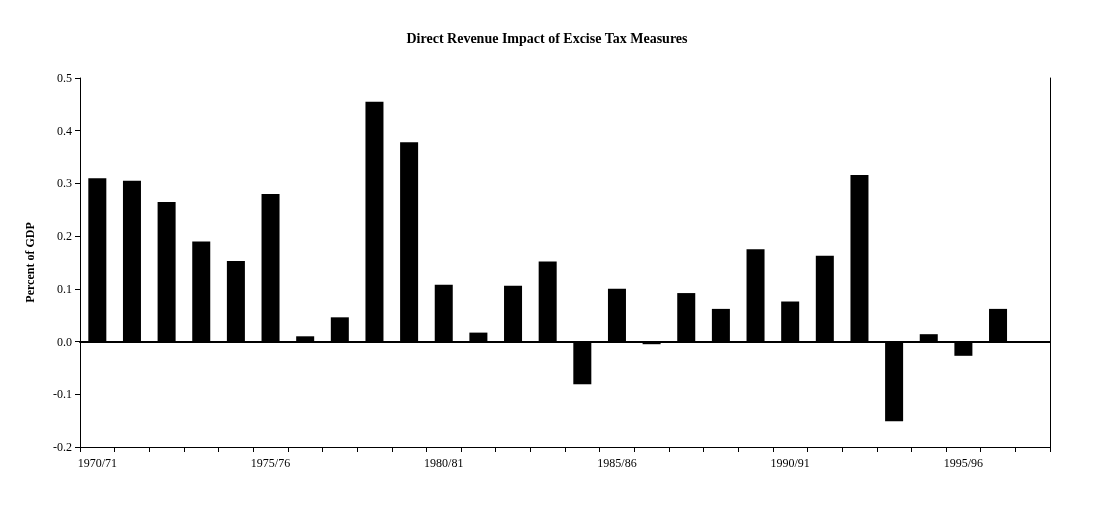  Describe the element at coordinates (64, 236) in the screenshot. I see `y-tick-label: 0.2` at that location.